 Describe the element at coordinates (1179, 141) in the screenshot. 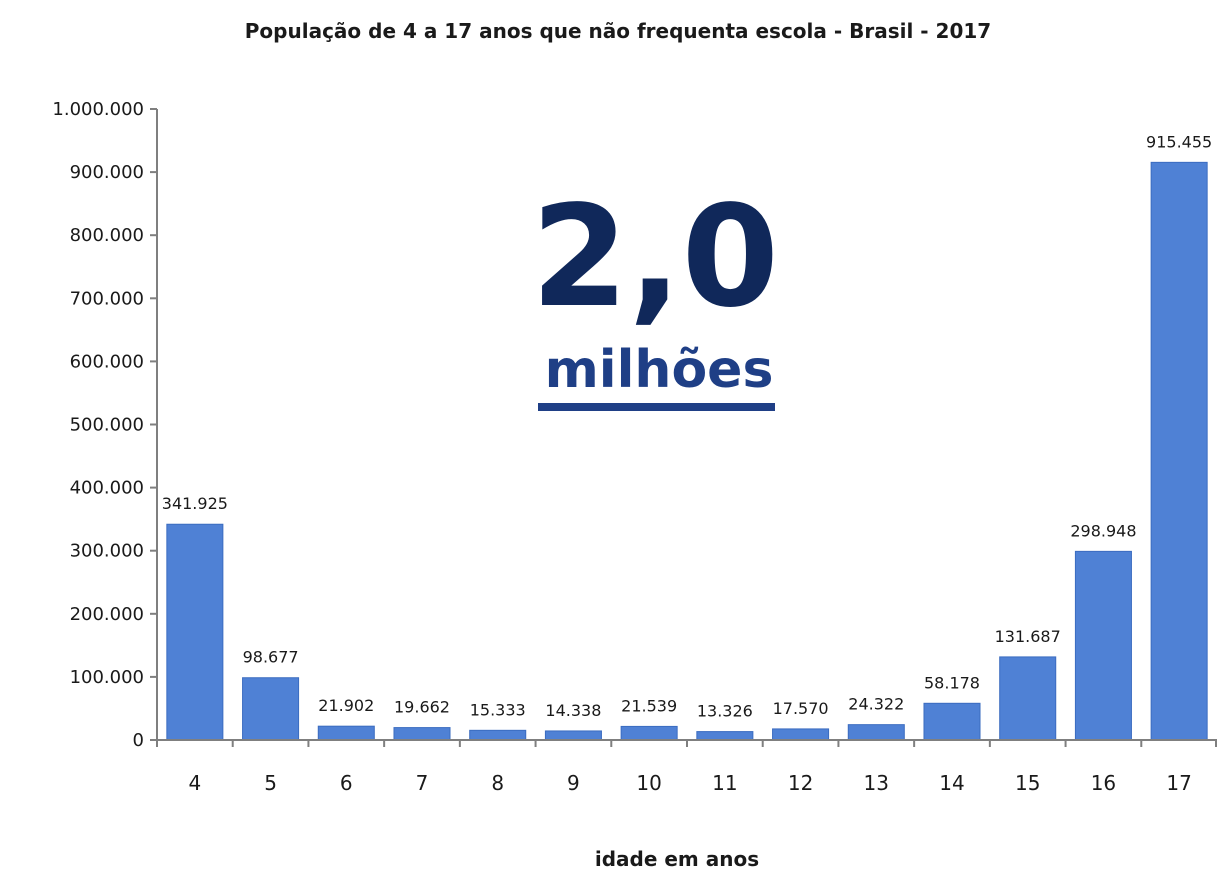

I see `data-label: 915.455` at that location.